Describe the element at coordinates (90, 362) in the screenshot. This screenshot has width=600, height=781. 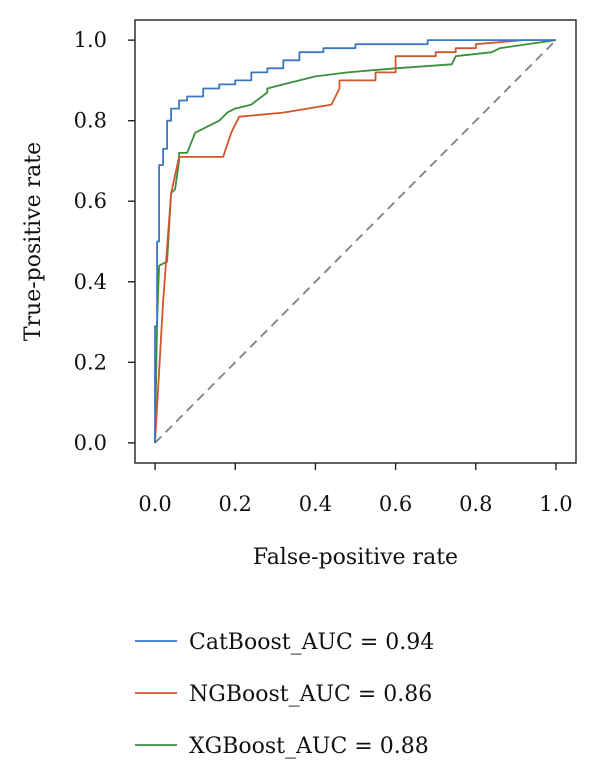
I see `y-tick-label: 0.2` at that location.